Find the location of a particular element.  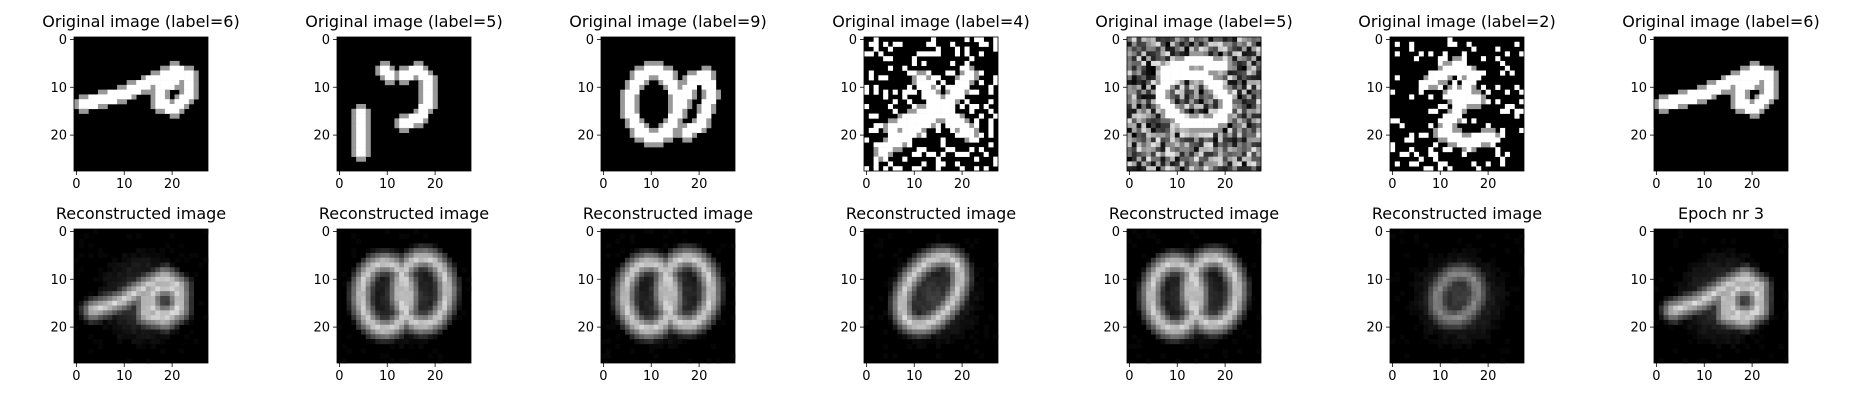

panel-title: Original image (label=9) is located at coordinates (667, 21).